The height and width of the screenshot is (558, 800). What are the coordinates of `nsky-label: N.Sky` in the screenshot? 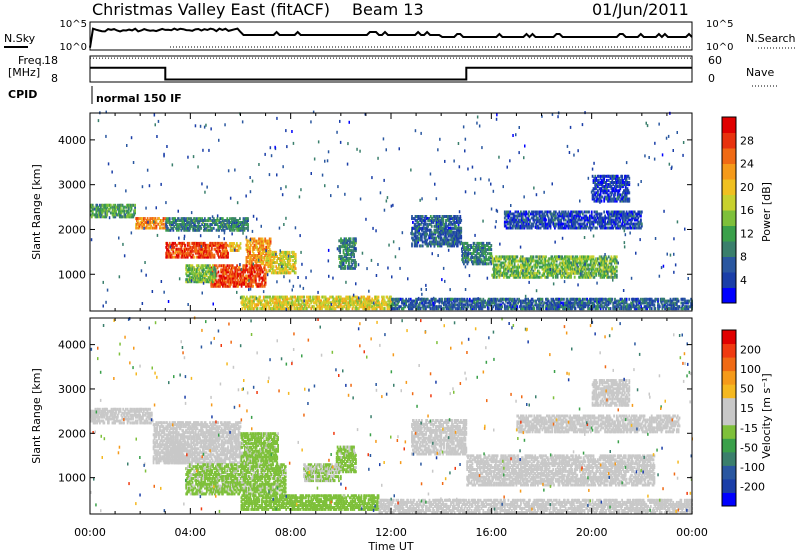 It's located at (20, 38).